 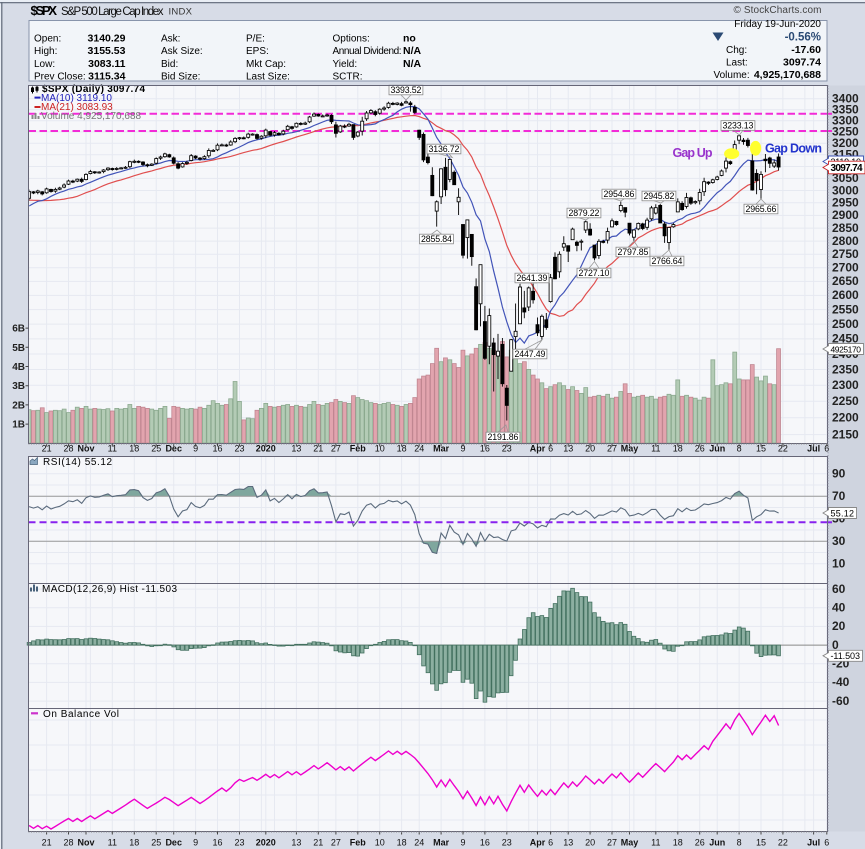 I want to click on svg-text: Apr, so click(x=538, y=449).